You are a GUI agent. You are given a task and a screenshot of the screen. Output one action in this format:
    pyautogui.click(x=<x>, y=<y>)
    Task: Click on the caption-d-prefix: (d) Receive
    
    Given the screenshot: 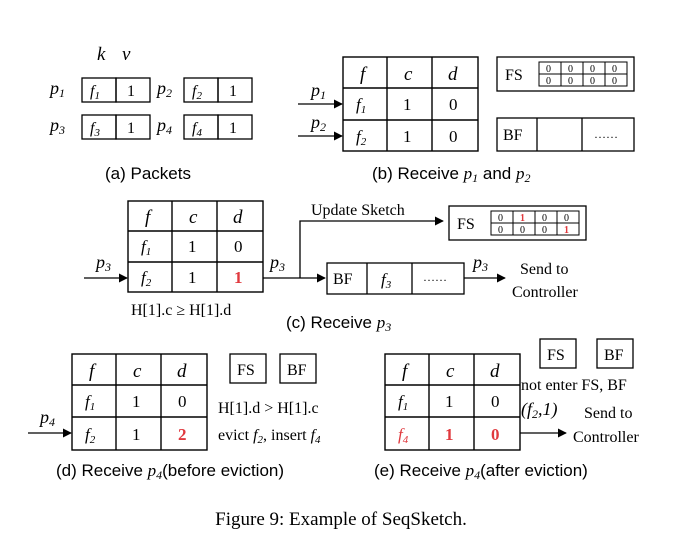 What is the action you would take?
    pyautogui.click(x=102, y=470)
    